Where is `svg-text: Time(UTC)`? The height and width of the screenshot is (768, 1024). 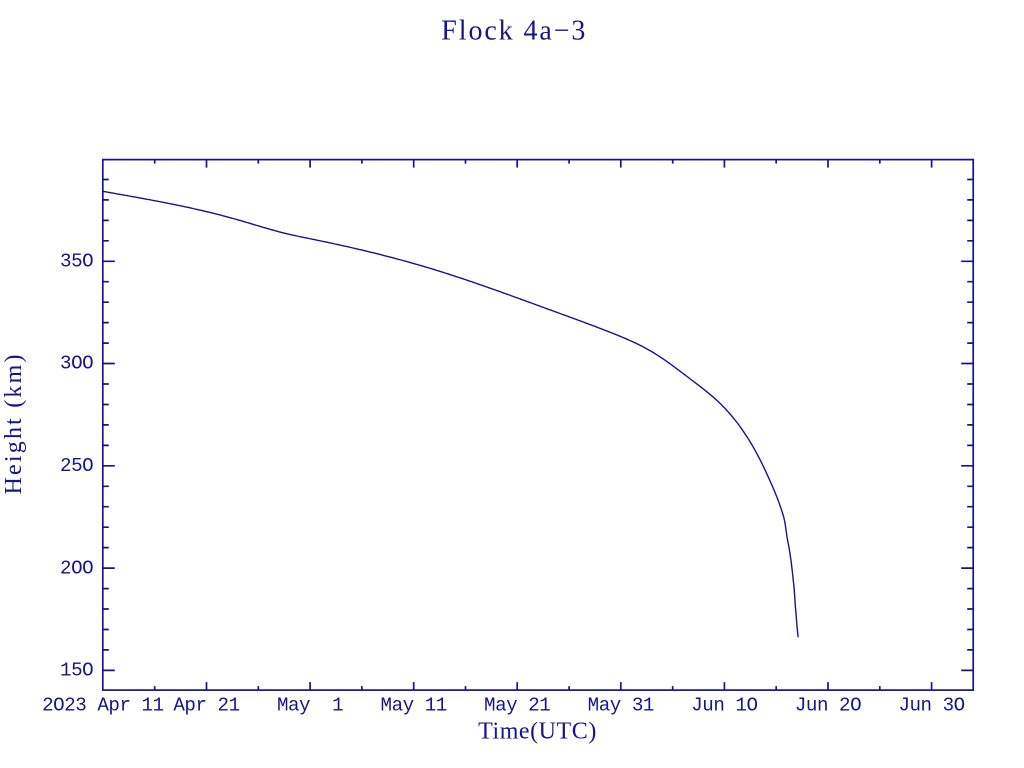
svg-text: Time(UTC) is located at coordinates (537, 731).